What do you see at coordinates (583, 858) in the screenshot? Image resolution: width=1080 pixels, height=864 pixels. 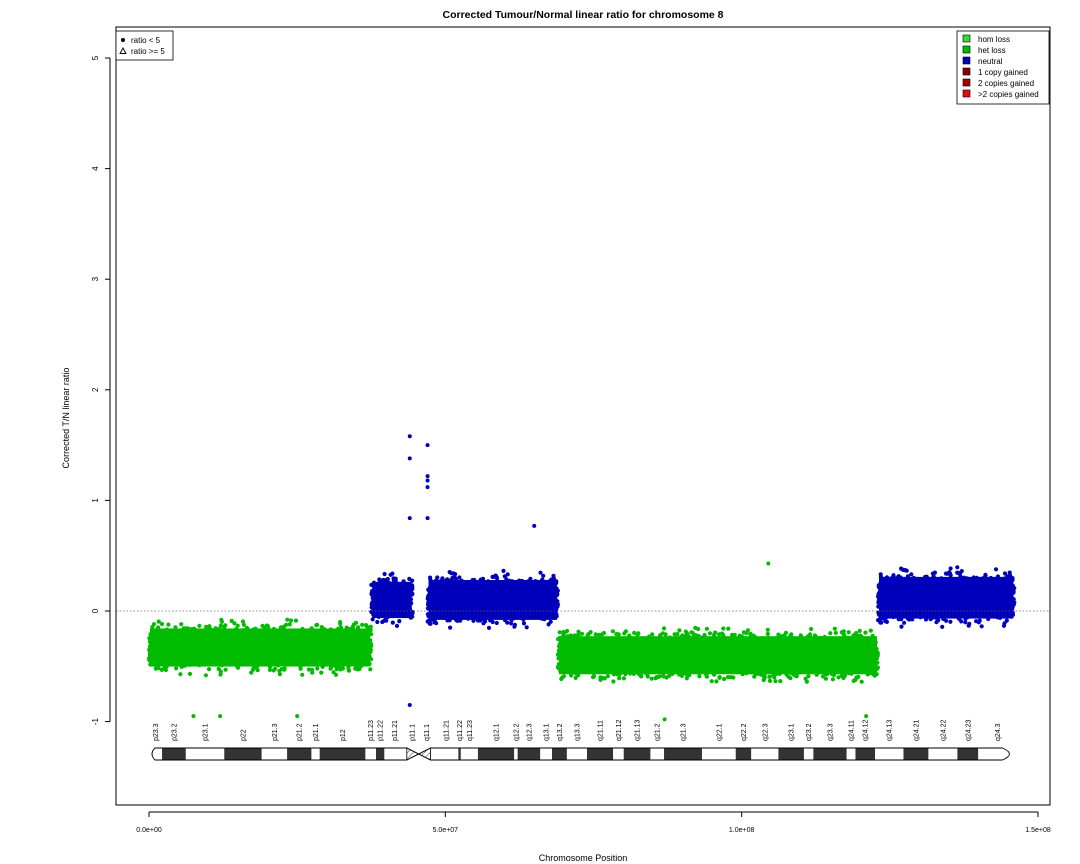 I see `x-axis-label: Chromosome Position` at bounding box center [583, 858].